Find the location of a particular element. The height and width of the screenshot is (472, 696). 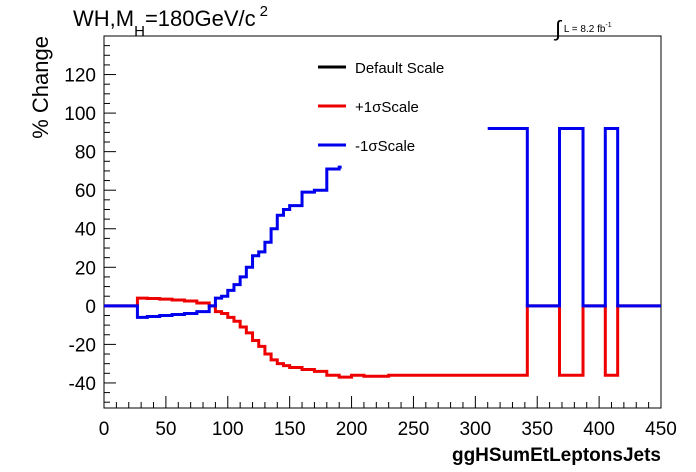

y-axis-title: % Change is located at coordinates (40, 87).